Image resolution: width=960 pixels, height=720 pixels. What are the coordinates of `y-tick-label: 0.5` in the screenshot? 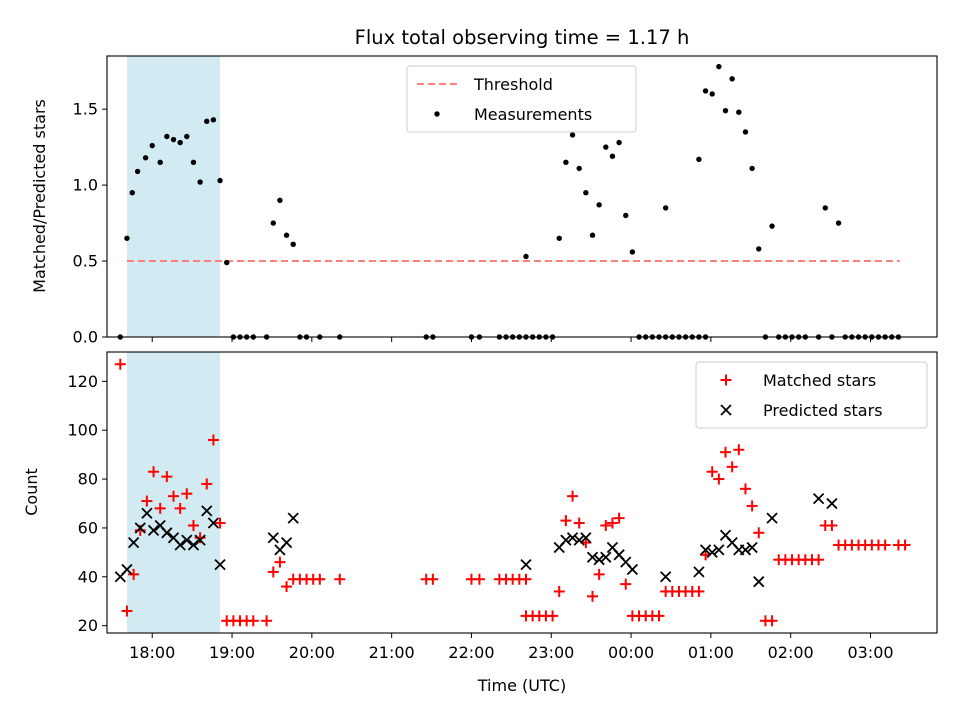 It's located at (85, 261).